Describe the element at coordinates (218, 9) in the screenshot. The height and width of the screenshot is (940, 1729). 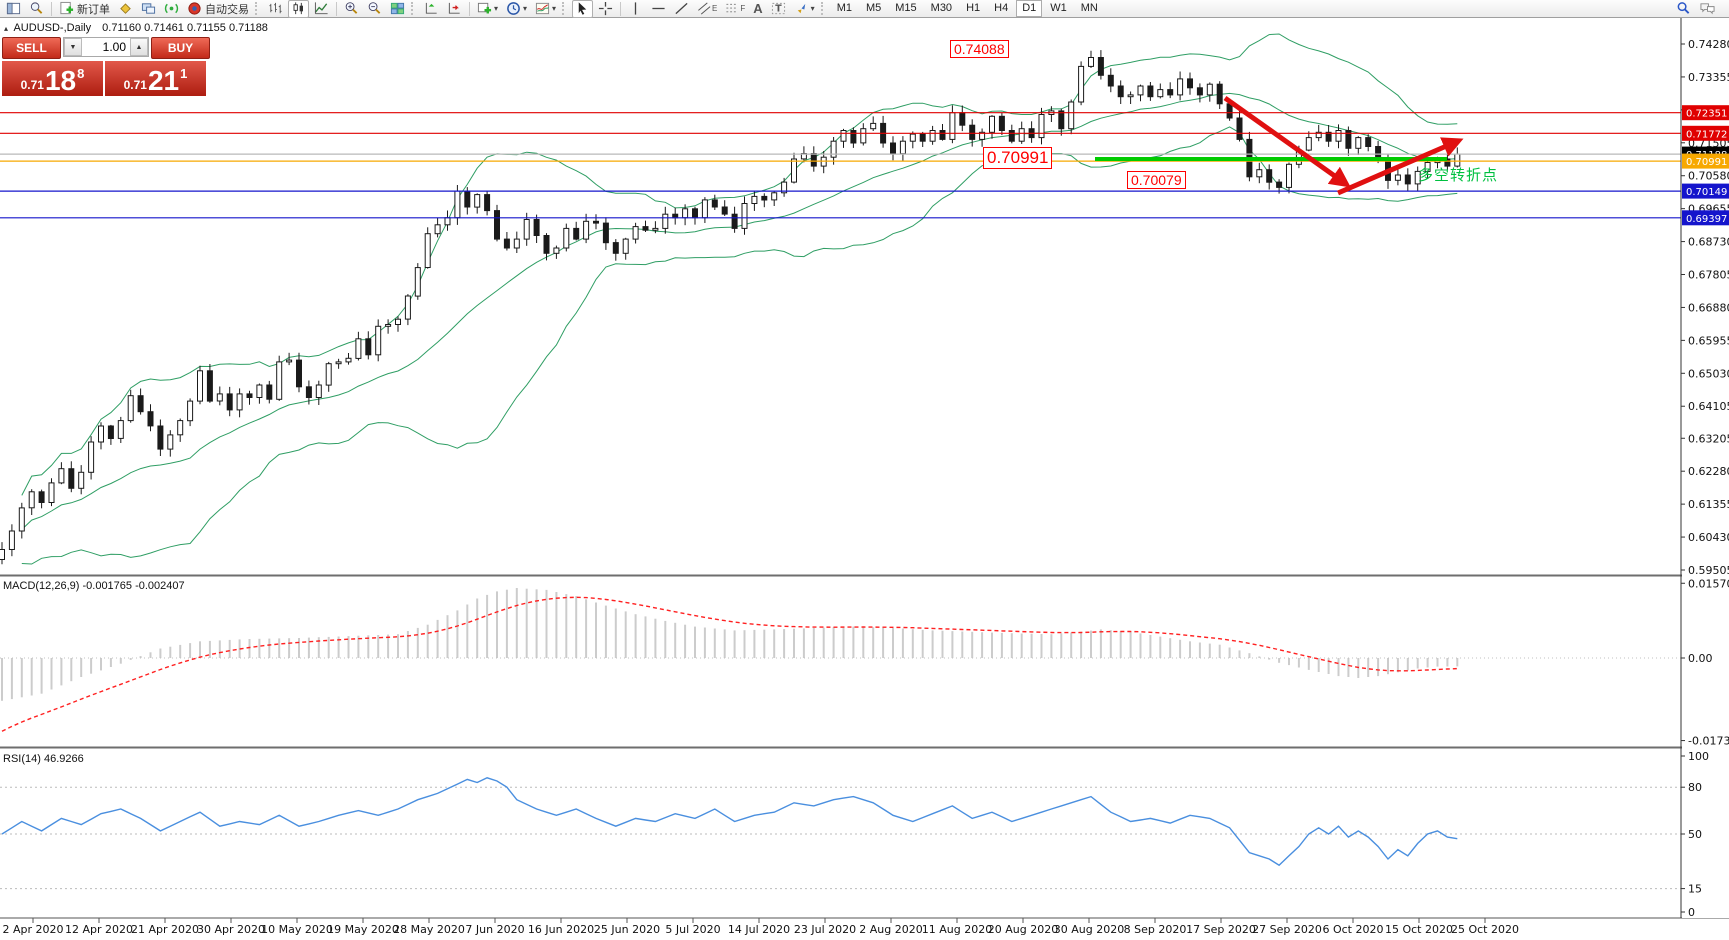
I see `autotrade-button: 自动交易` at that location.